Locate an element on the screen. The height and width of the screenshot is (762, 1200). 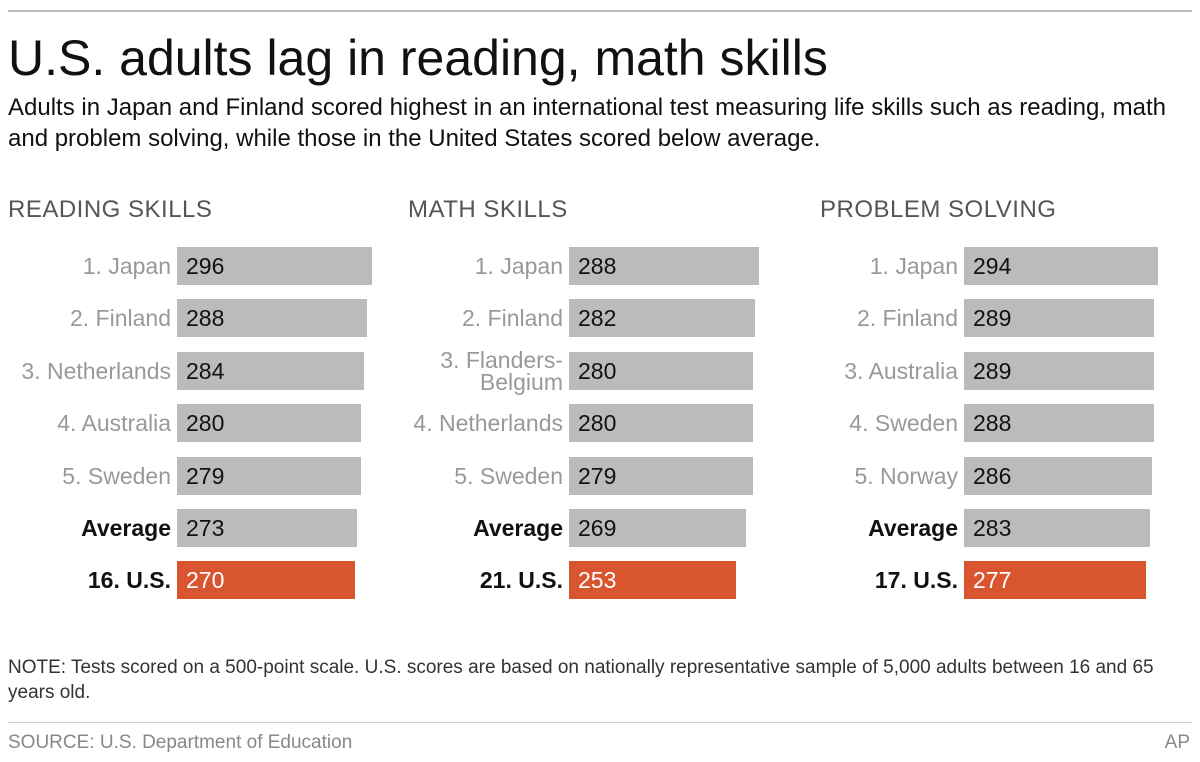
category-label: 21. U.S. is located at coordinates (521, 580).